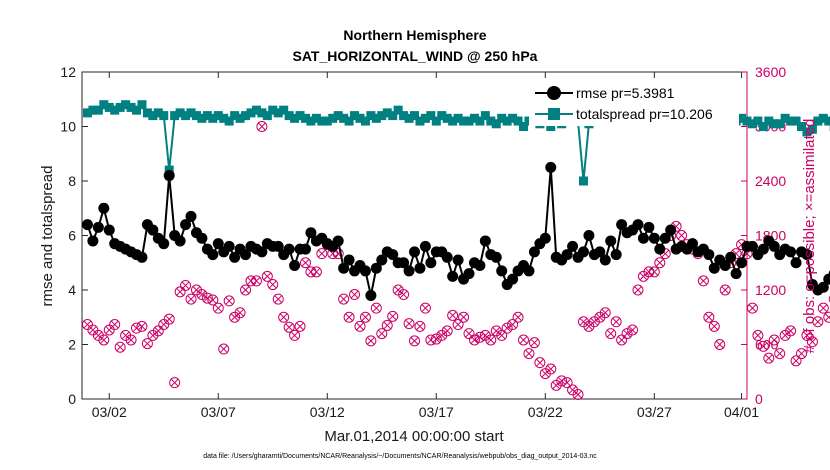 The width and height of the screenshot is (830, 470). I want to click on y-tick-label: 8, so click(72, 181).